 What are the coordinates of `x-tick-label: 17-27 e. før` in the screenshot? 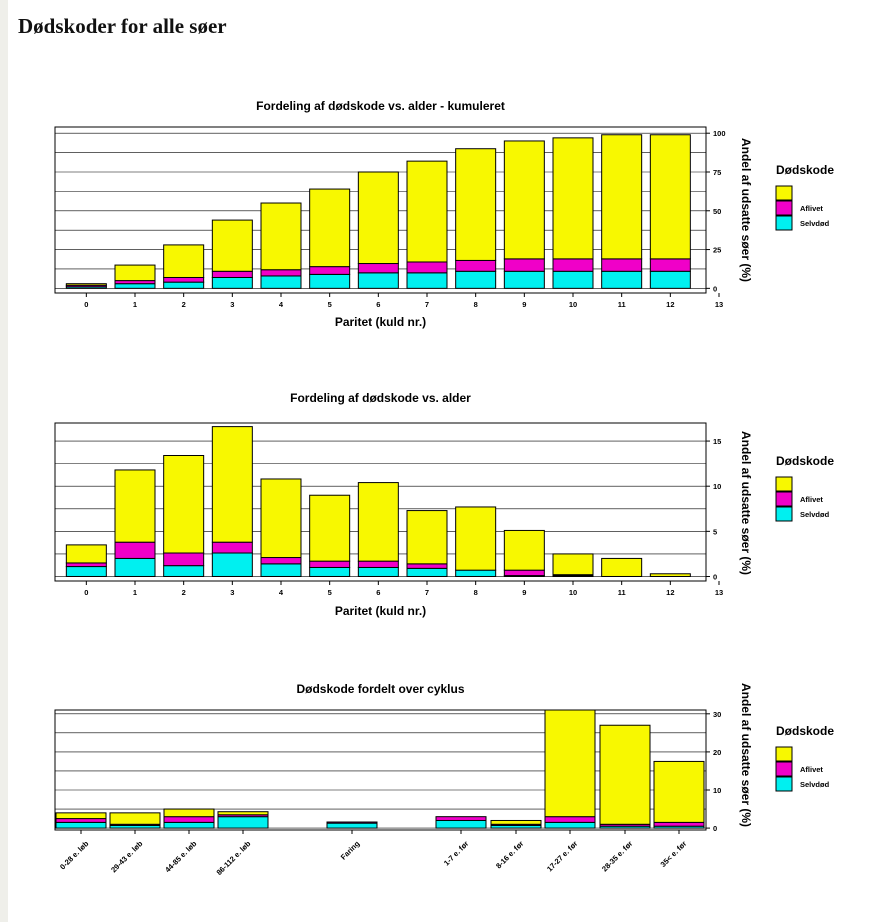 It's located at (562, 856).